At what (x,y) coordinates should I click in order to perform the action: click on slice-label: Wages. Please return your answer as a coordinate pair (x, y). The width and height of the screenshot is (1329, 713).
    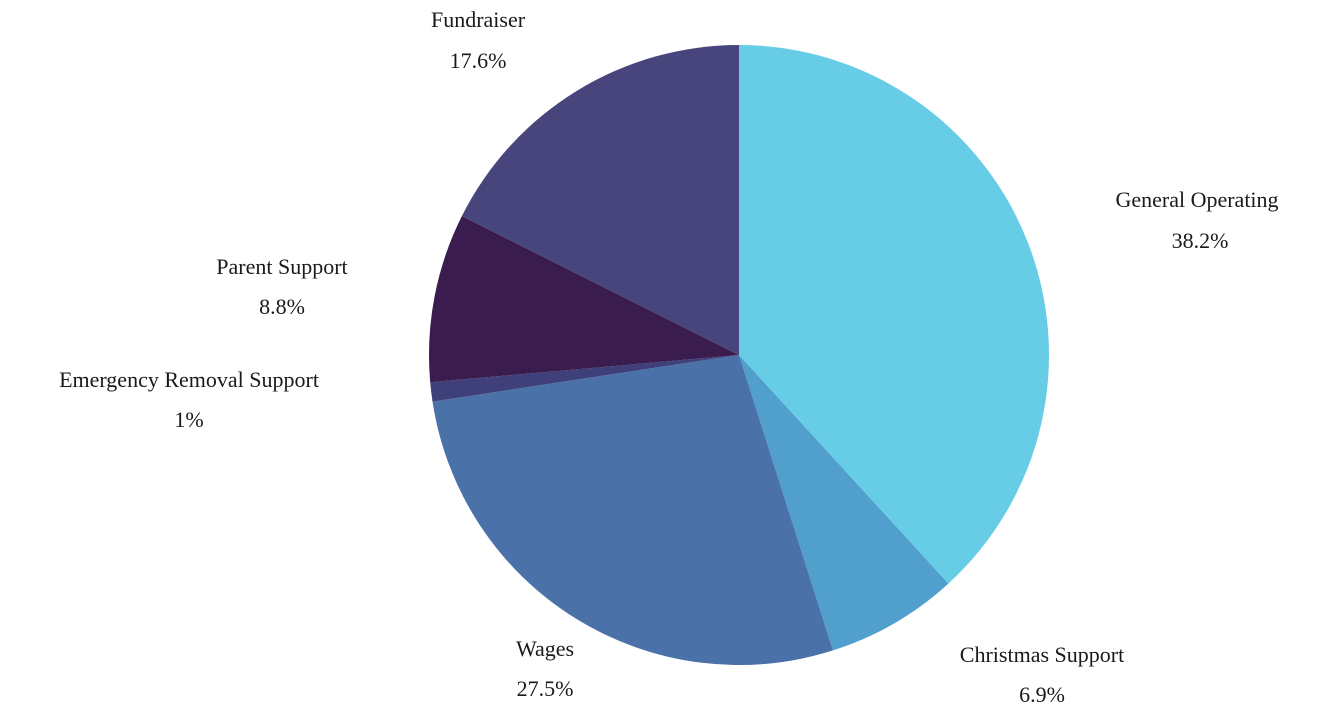
    Looking at the image, I should click on (545, 648).